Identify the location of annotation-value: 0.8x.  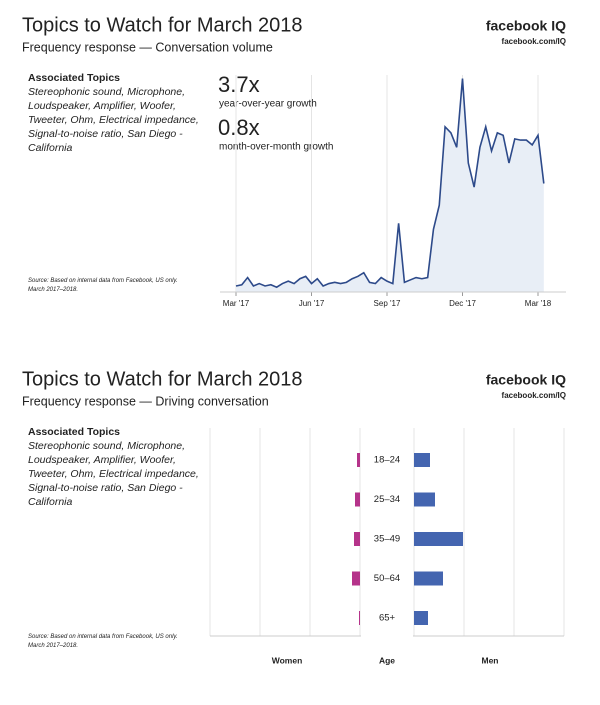
(239, 127).